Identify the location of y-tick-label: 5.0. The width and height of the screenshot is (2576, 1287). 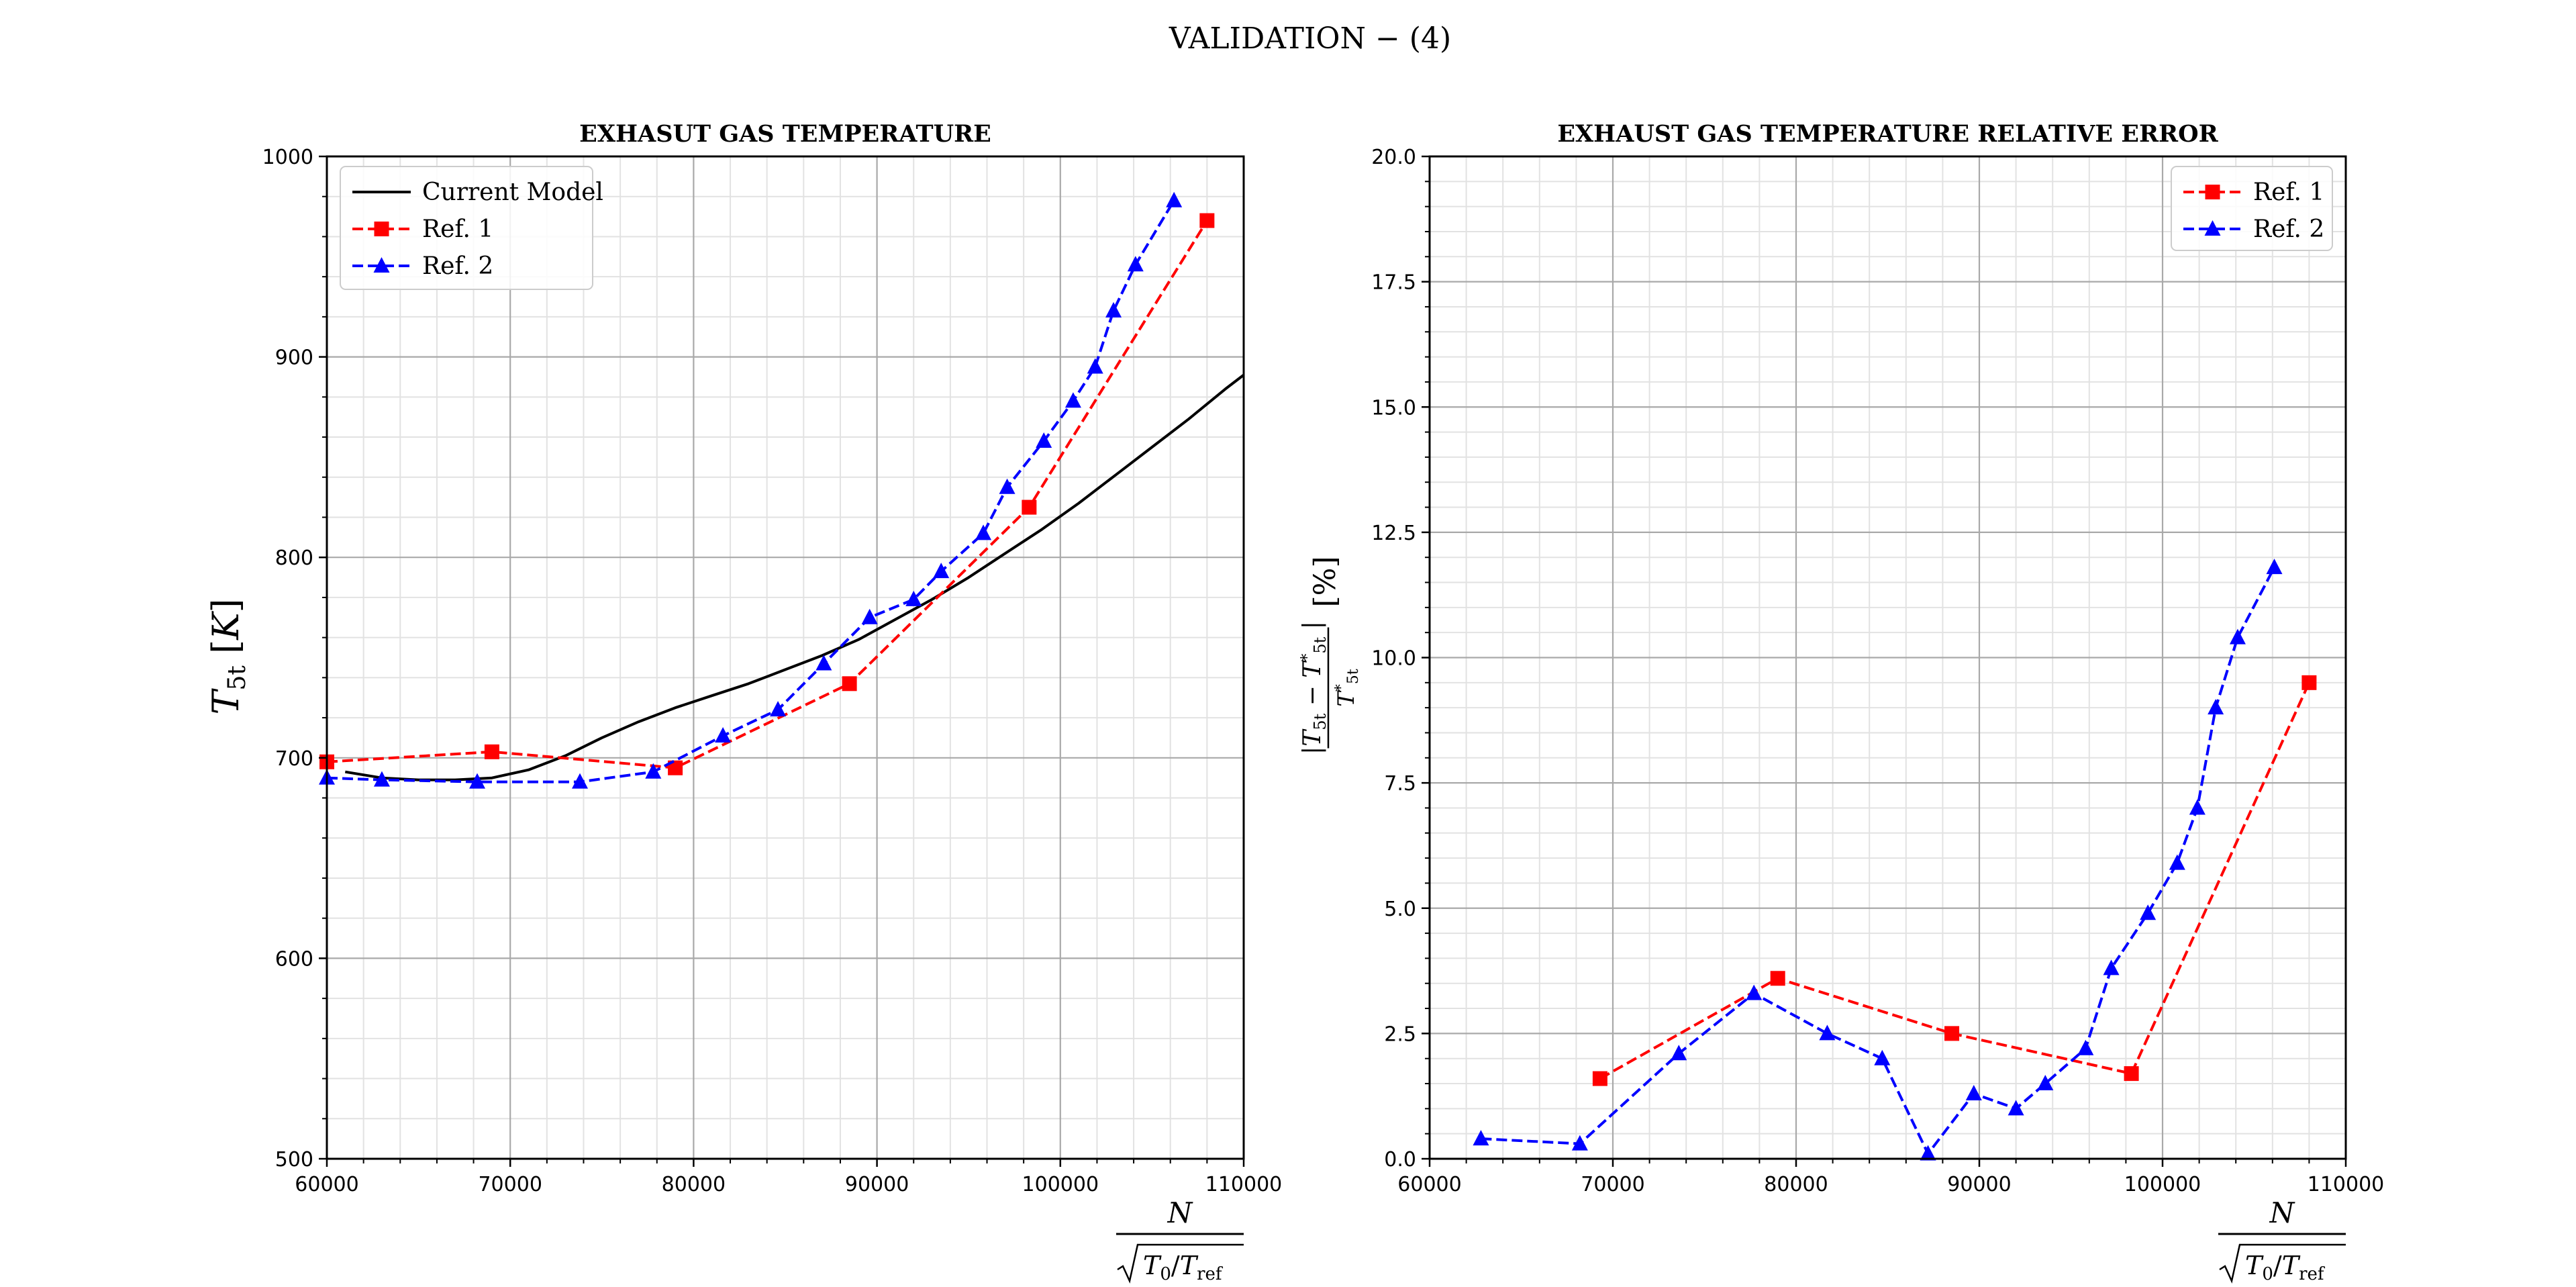
(1400, 910).